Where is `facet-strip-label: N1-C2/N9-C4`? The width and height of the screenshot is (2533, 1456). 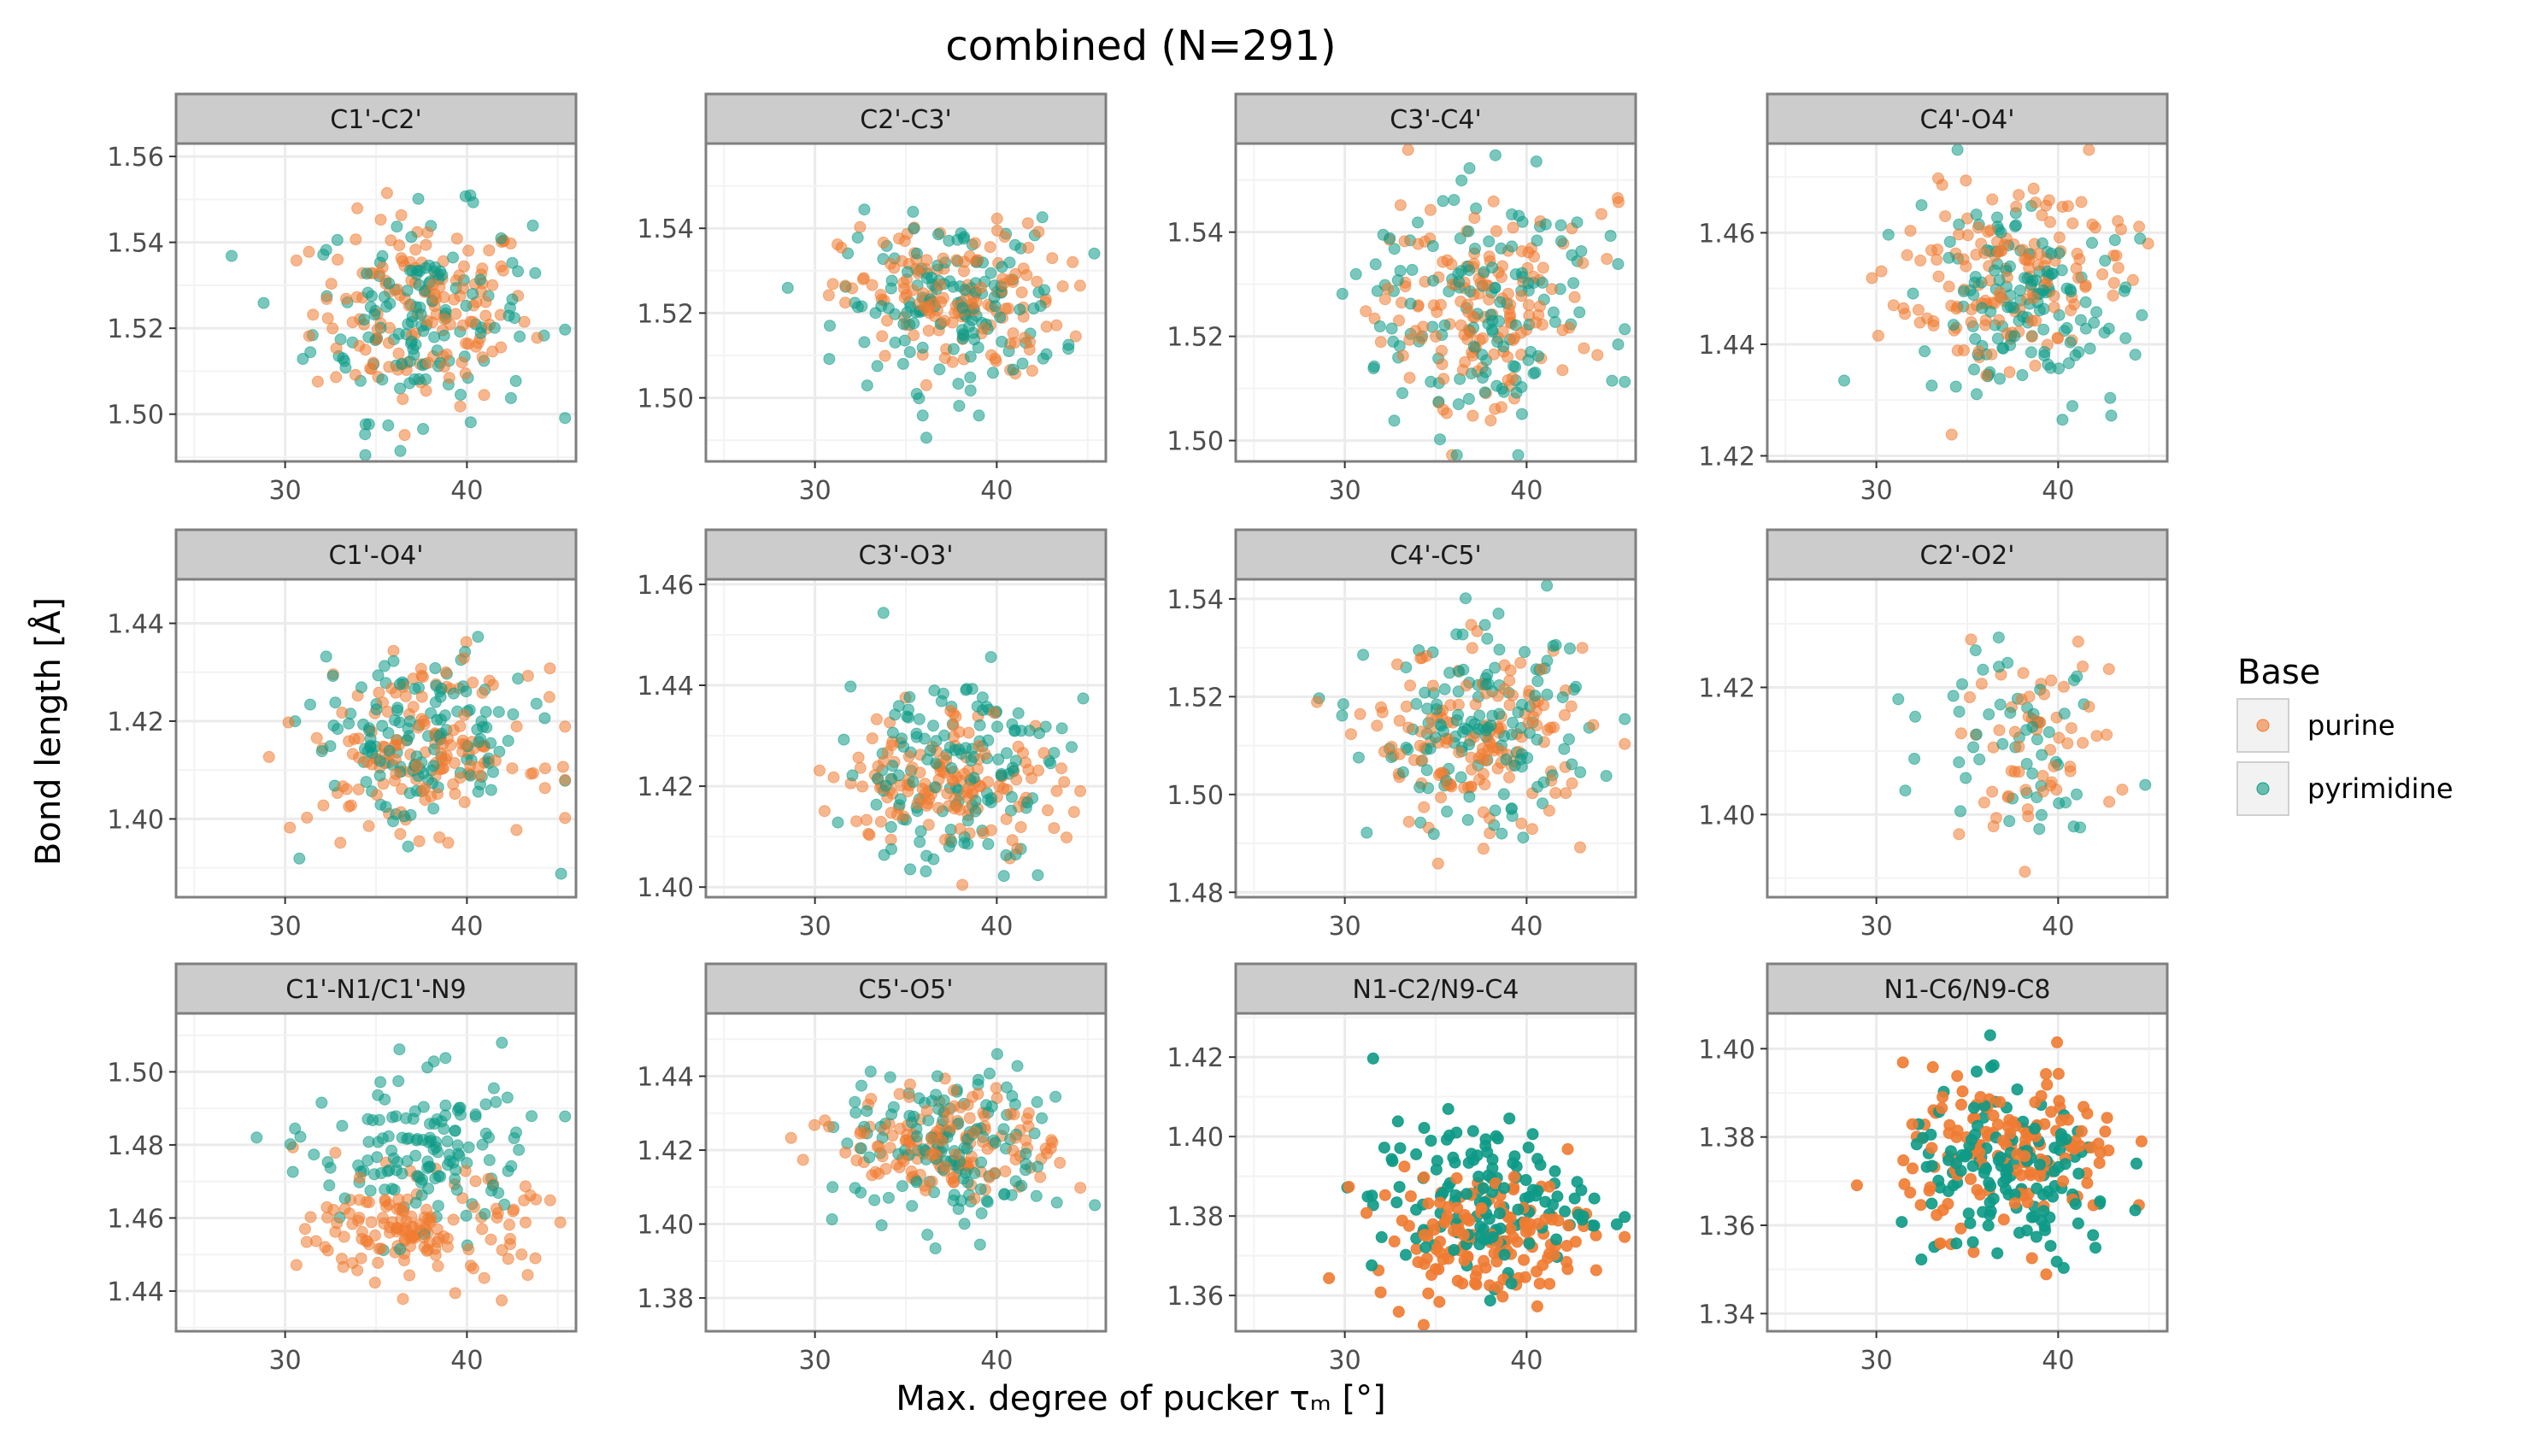
facet-strip-label: N1-C2/N9-C4 is located at coordinates (1436, 990).